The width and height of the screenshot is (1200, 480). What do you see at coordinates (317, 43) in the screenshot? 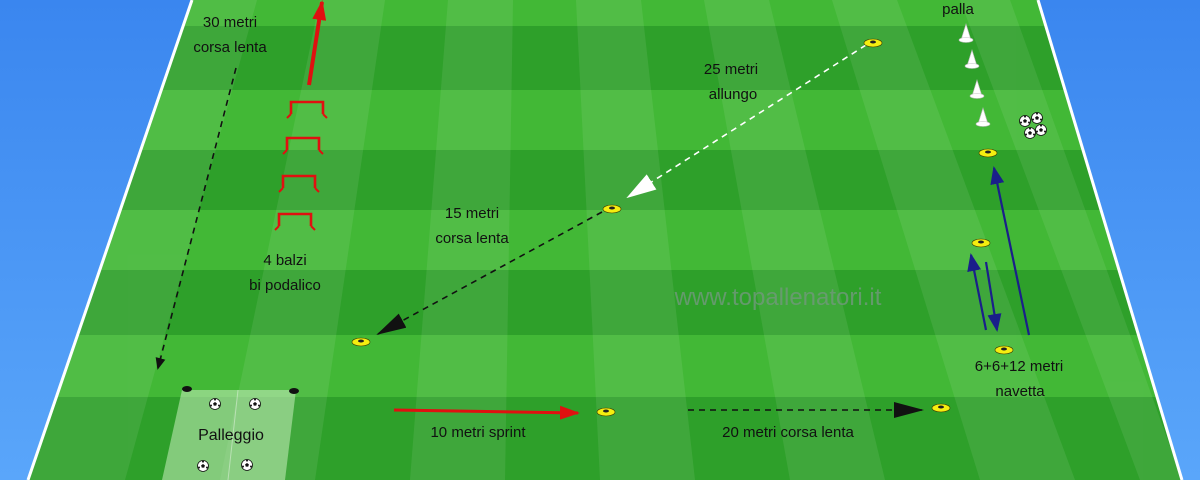
I see `arrow-sprint-up` at bounding box center [317, 43].